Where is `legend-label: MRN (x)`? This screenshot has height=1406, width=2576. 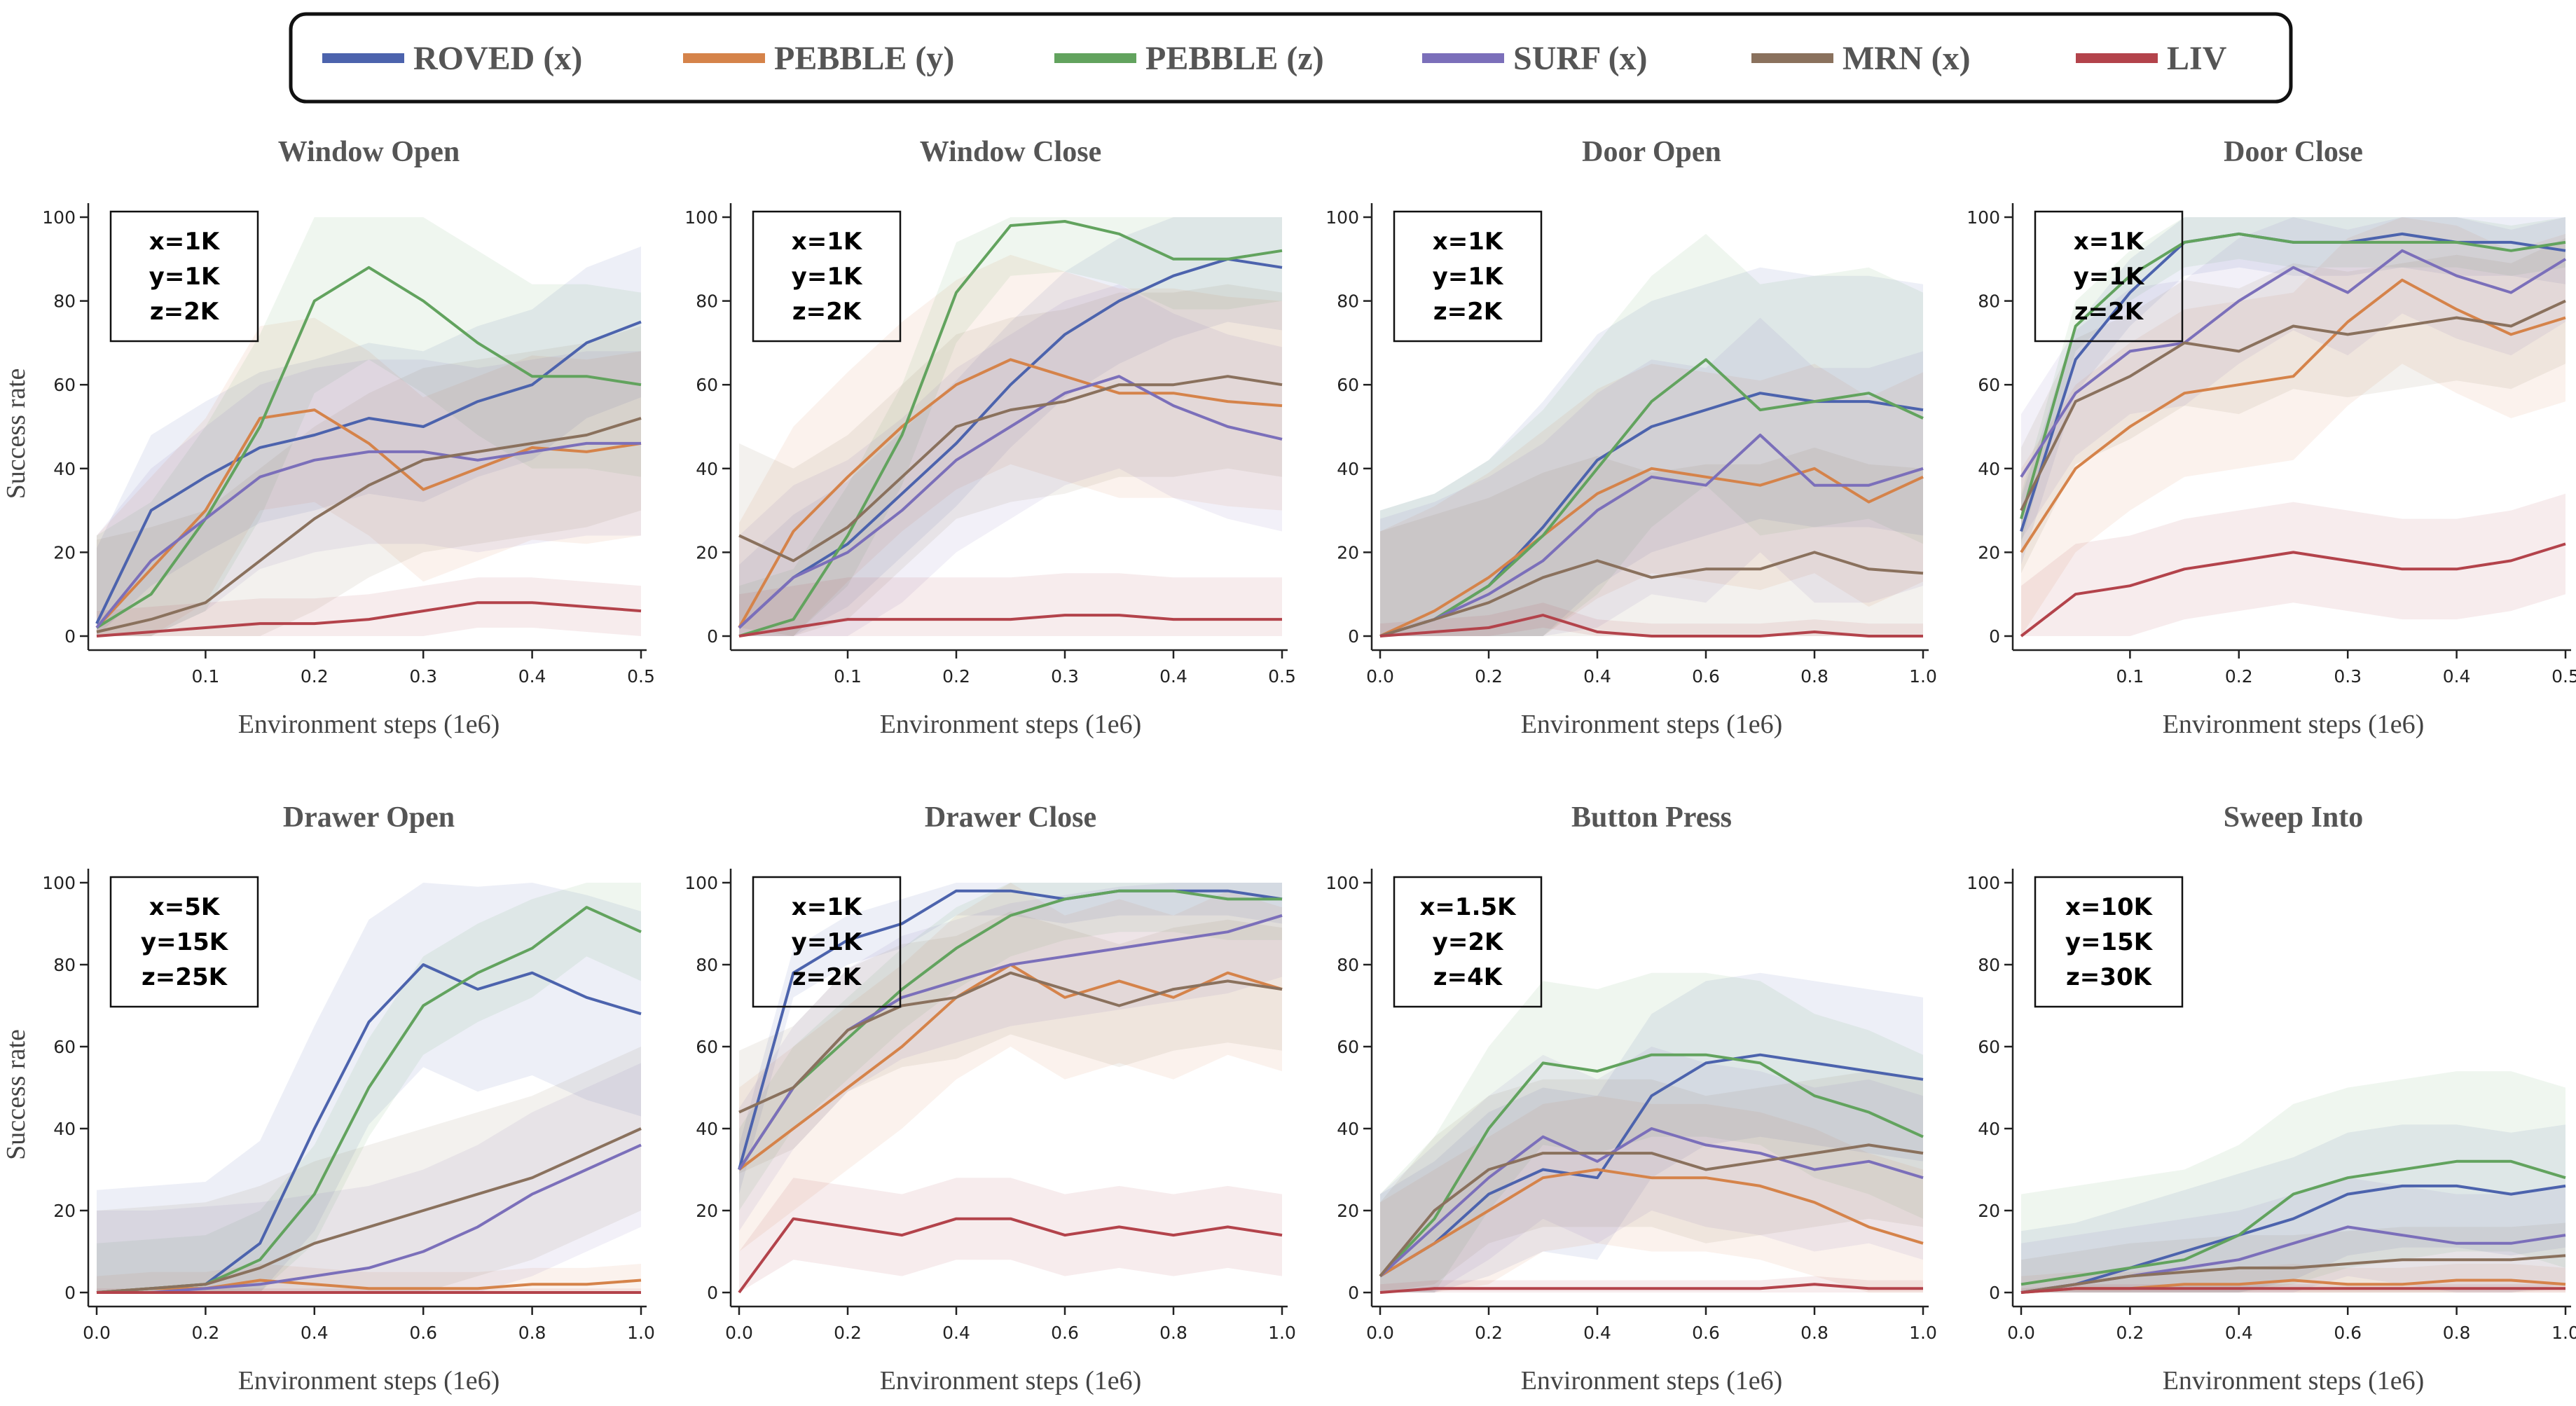
legend-label: MRN (x) is located at coordinates (1907, 59).